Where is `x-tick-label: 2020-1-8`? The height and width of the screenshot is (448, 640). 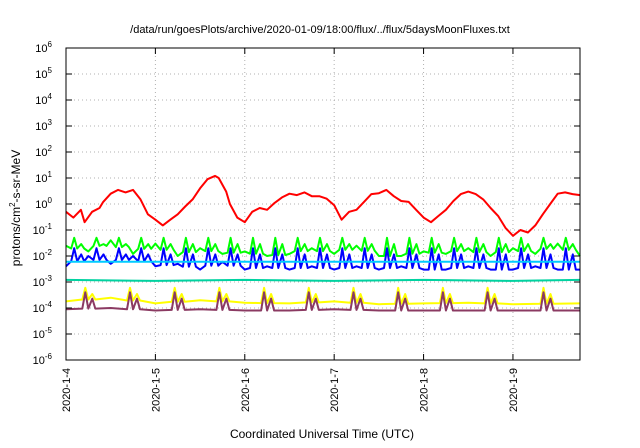
x-tick-label: 2020-1-8 is located at coordinates (425, 390).